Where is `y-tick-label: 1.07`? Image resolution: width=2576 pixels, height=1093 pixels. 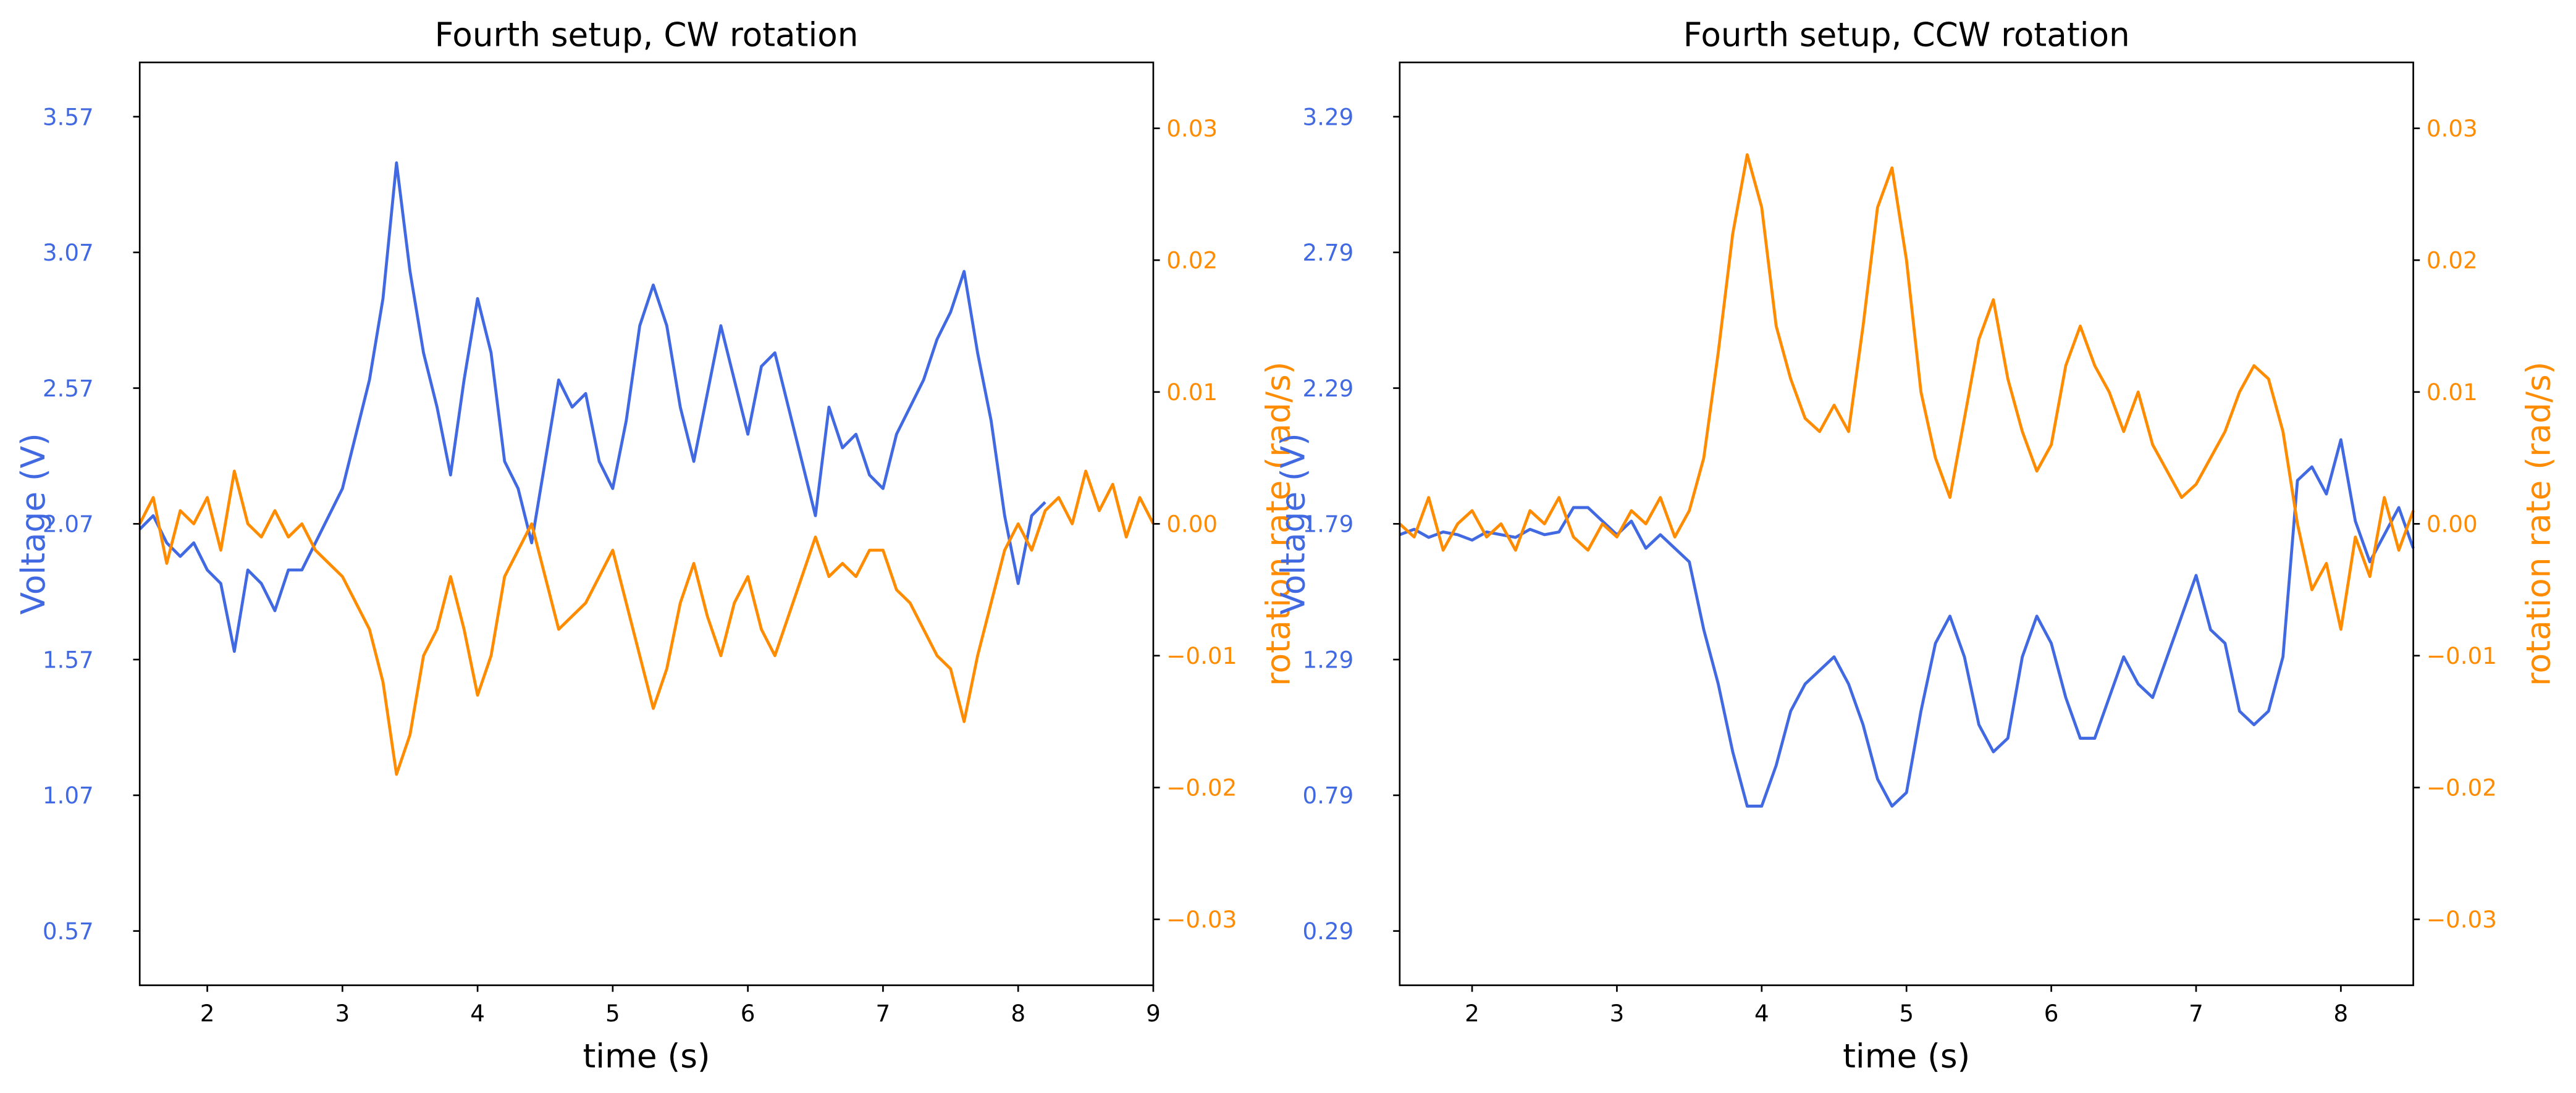
y-tick-label: 1.07 is located at coordinates (68, 795).